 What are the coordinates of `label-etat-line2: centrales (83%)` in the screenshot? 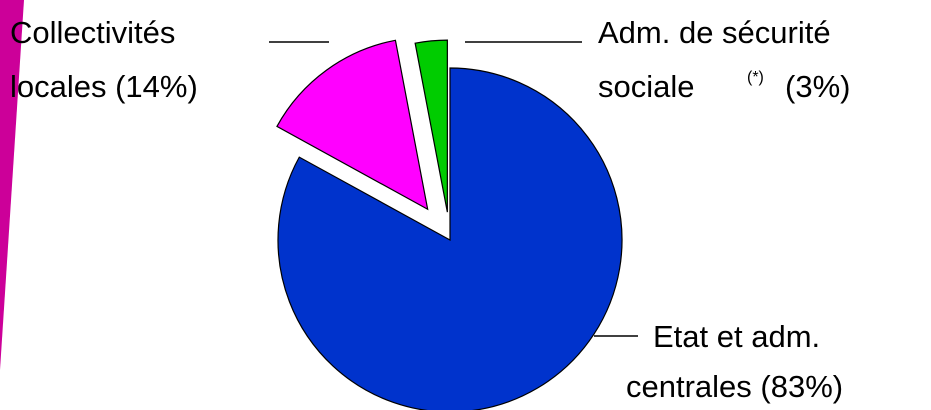 It's located at (734, 386).